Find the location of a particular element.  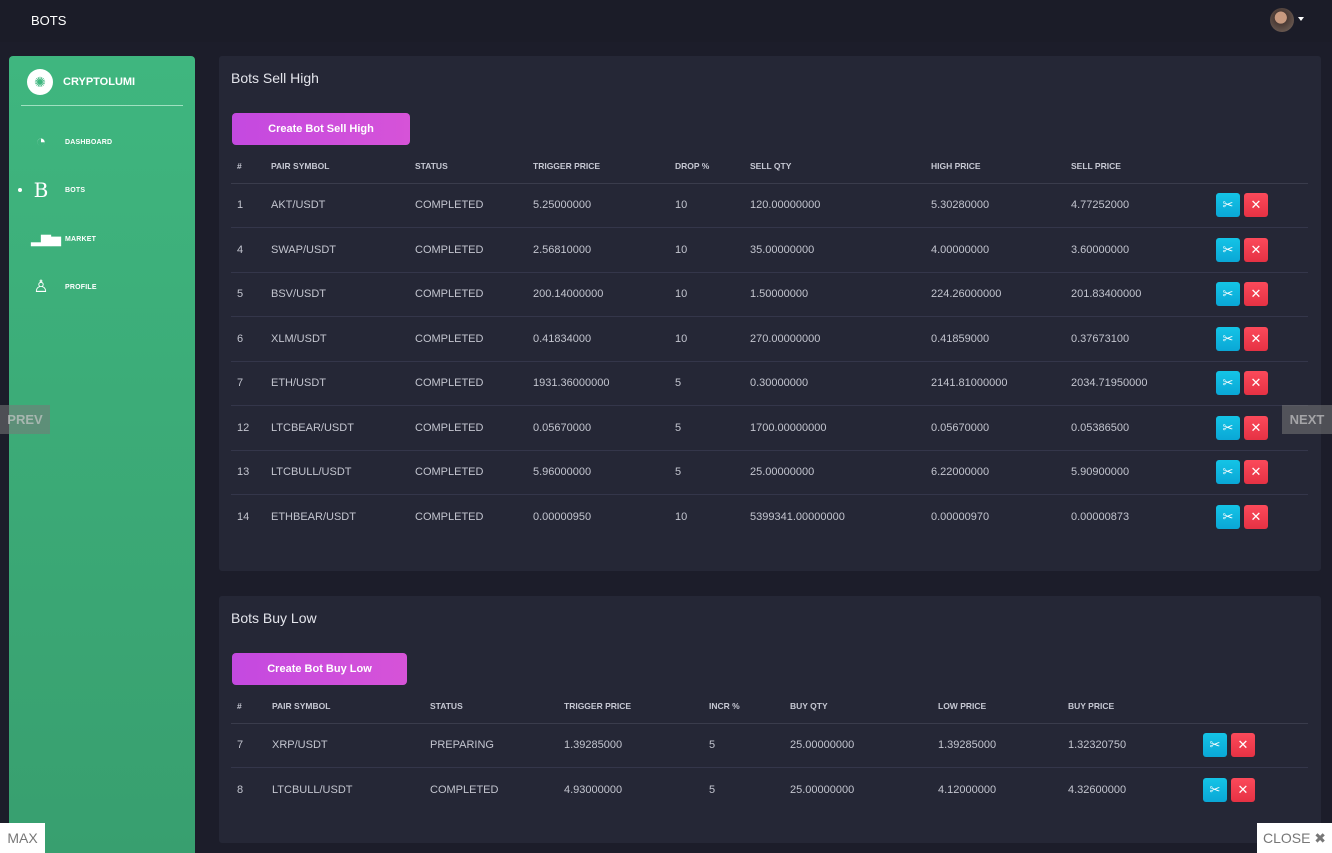

next-button: NEXT is located at coordinates (1307, 419).